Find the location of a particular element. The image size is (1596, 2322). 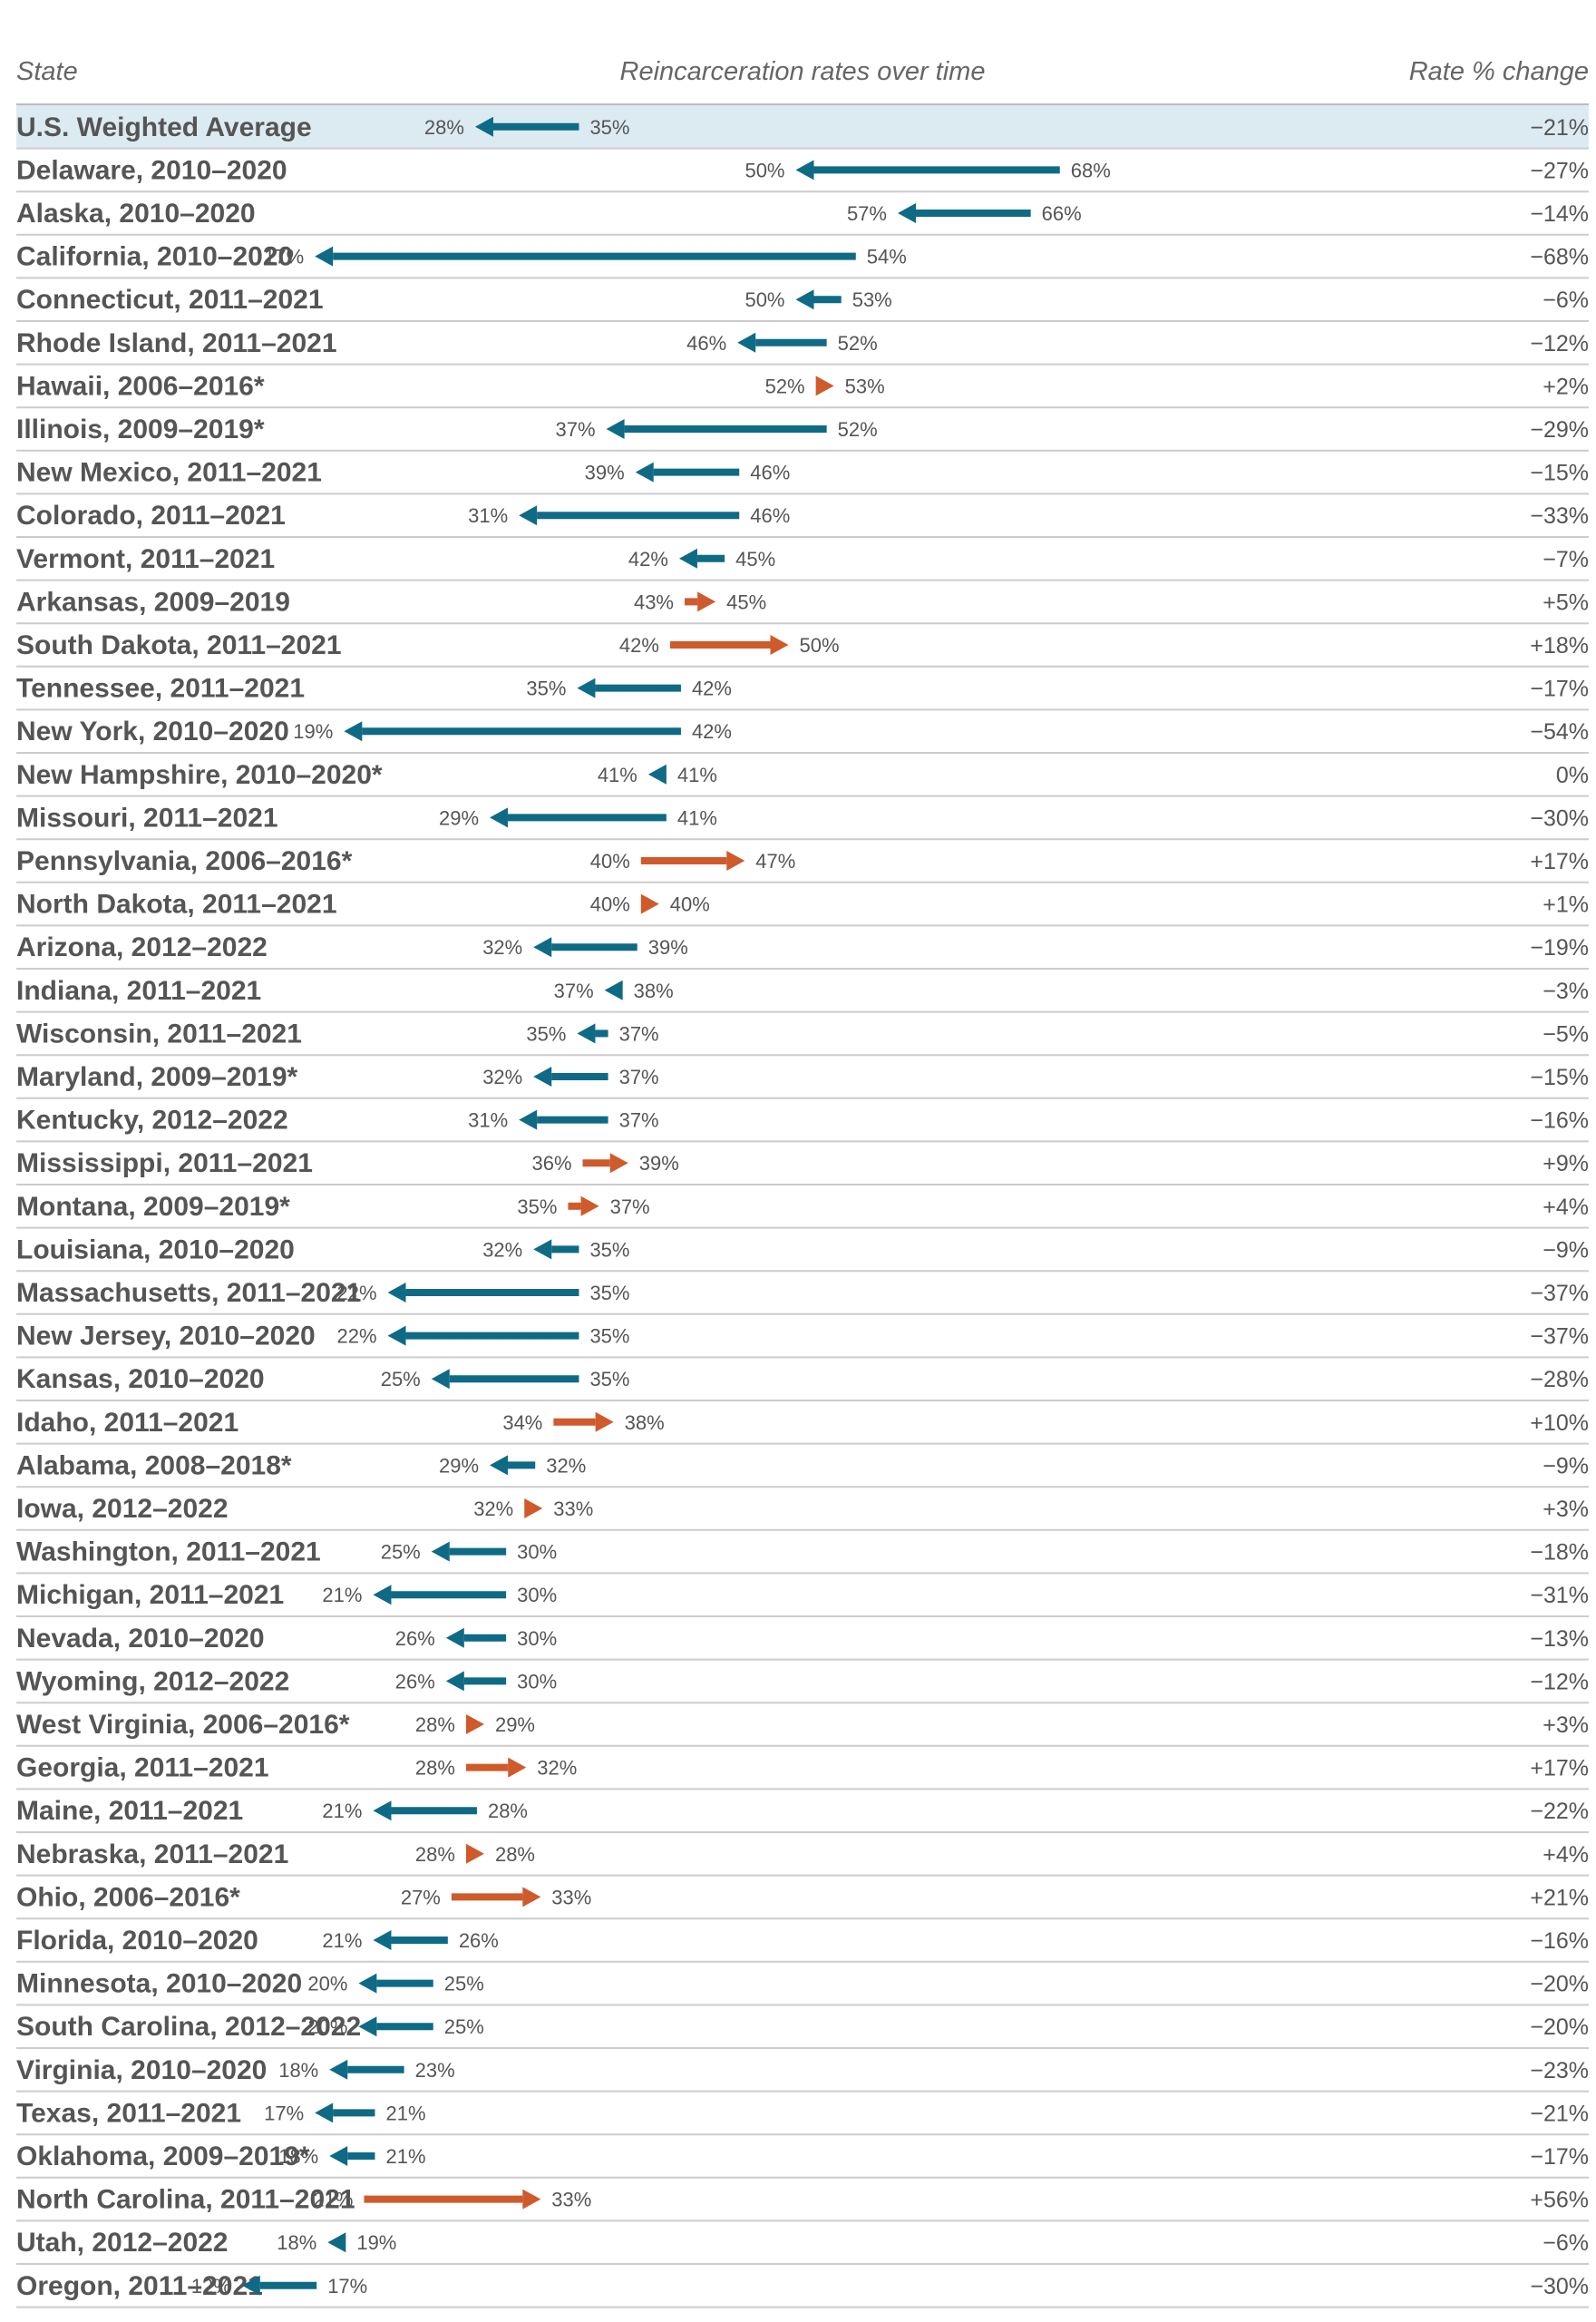

value-label: 52% is located at coordinates (858, 429).